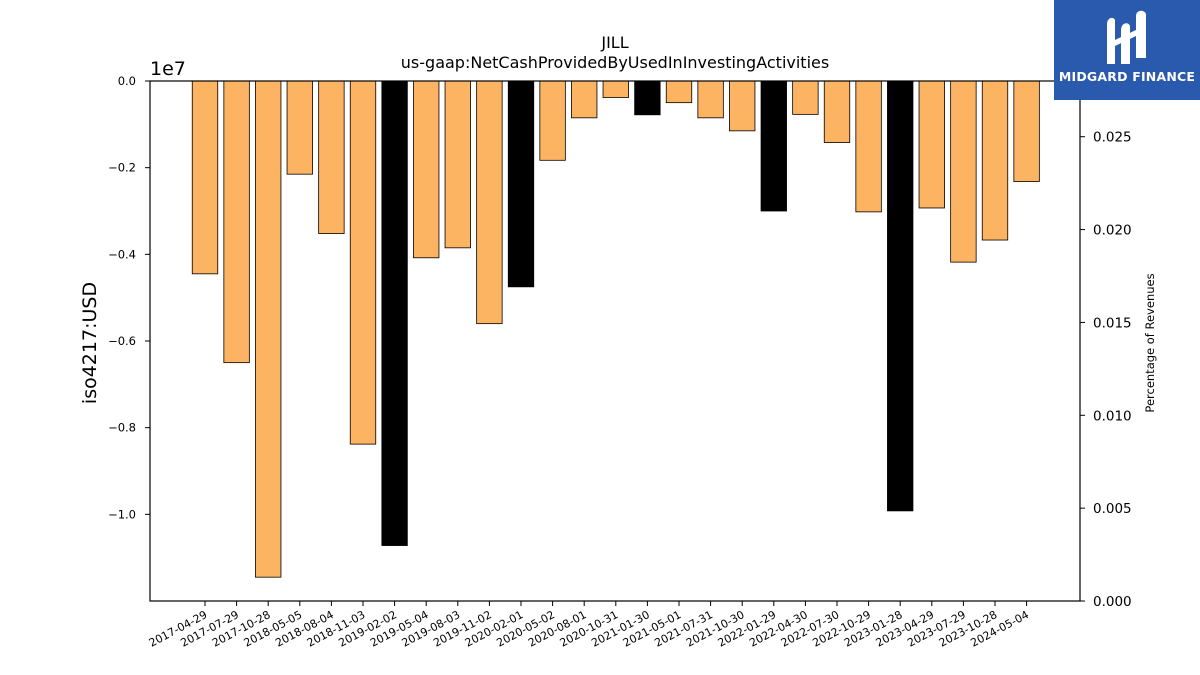 The height and width of the screenshot is (675, 1200). I want to click on y-offset-label: 1e7, so click(168, 69).